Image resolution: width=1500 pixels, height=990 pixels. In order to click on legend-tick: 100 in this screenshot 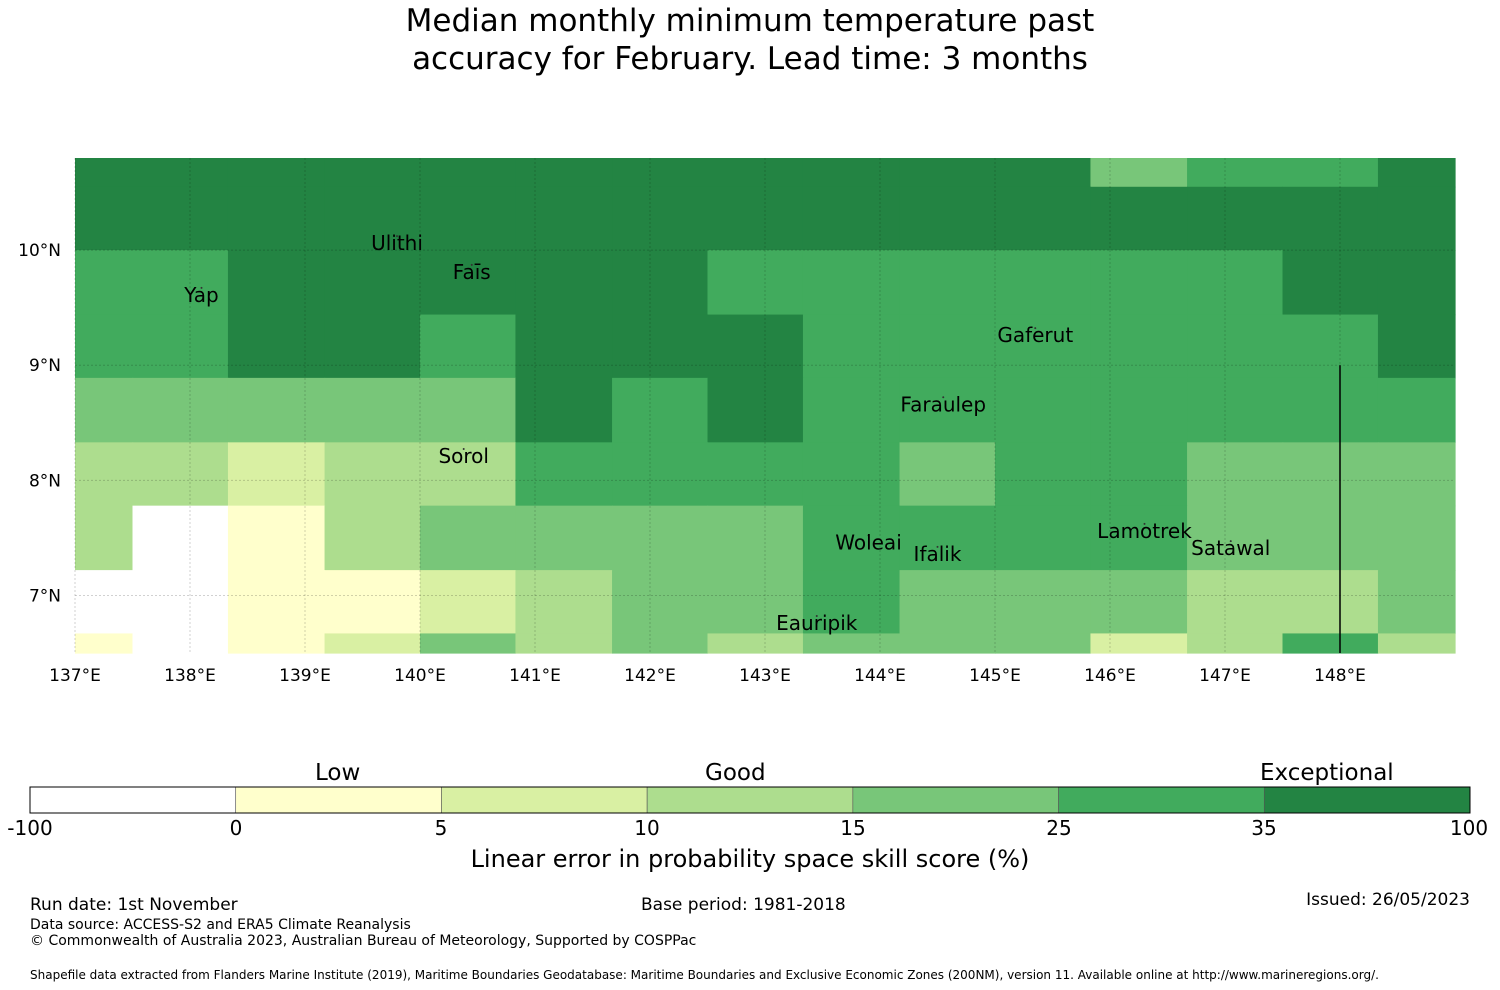, I will do `click(1469, 828)`.